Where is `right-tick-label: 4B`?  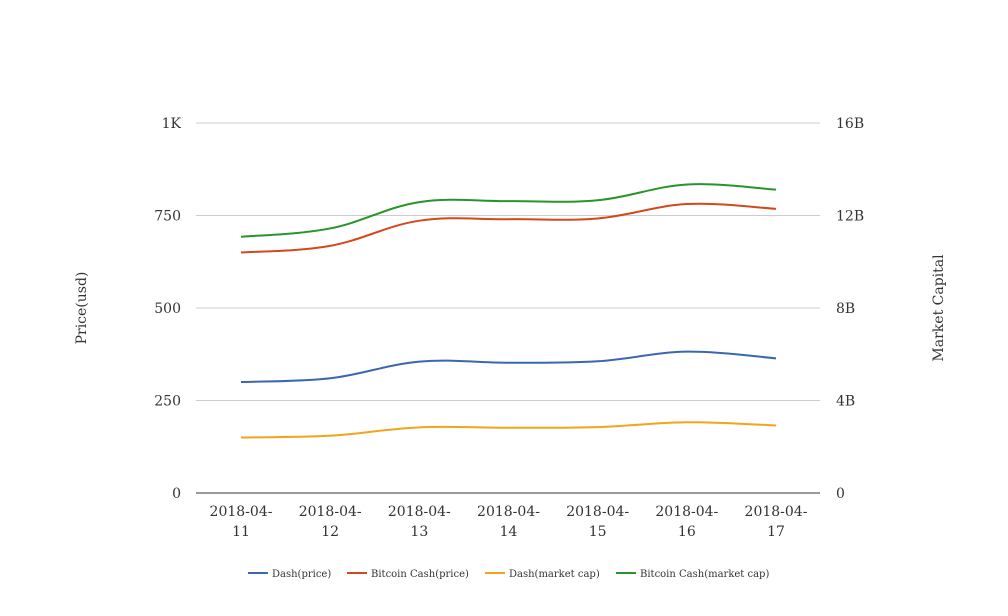
right-tick-label: 4B is located at coordinates (845, 402).